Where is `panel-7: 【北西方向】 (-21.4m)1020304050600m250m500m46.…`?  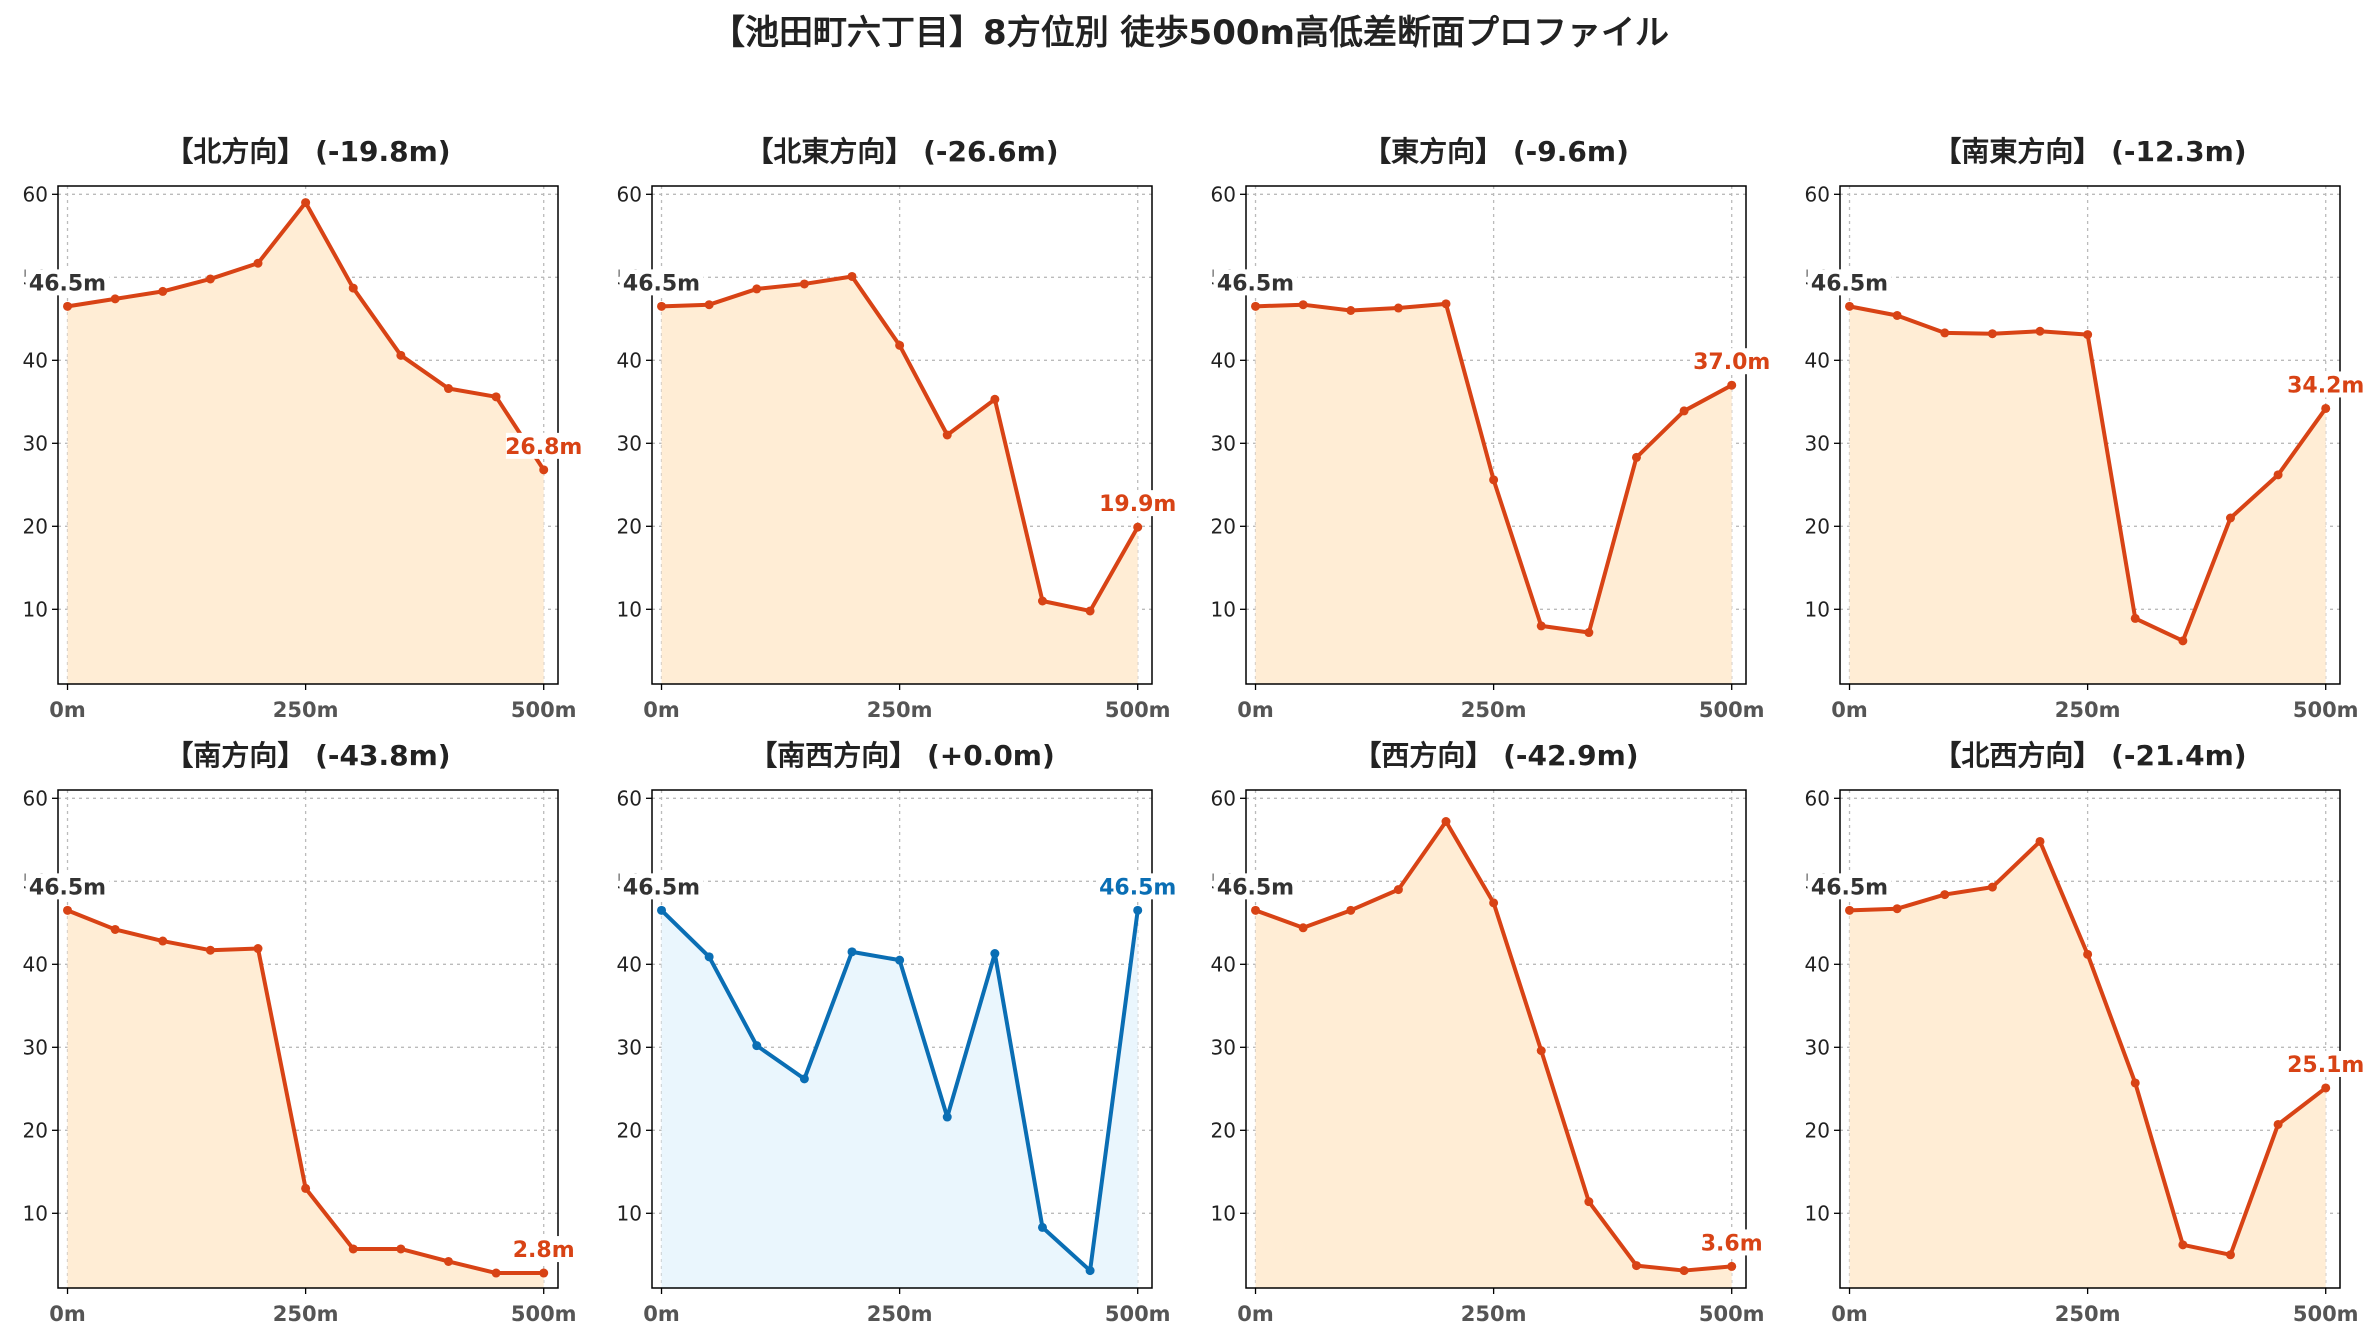
panel-7: 【北西方向】 (-21.4m)1020304050600m250m500m46.… is located at coordinates (2085, 1032).